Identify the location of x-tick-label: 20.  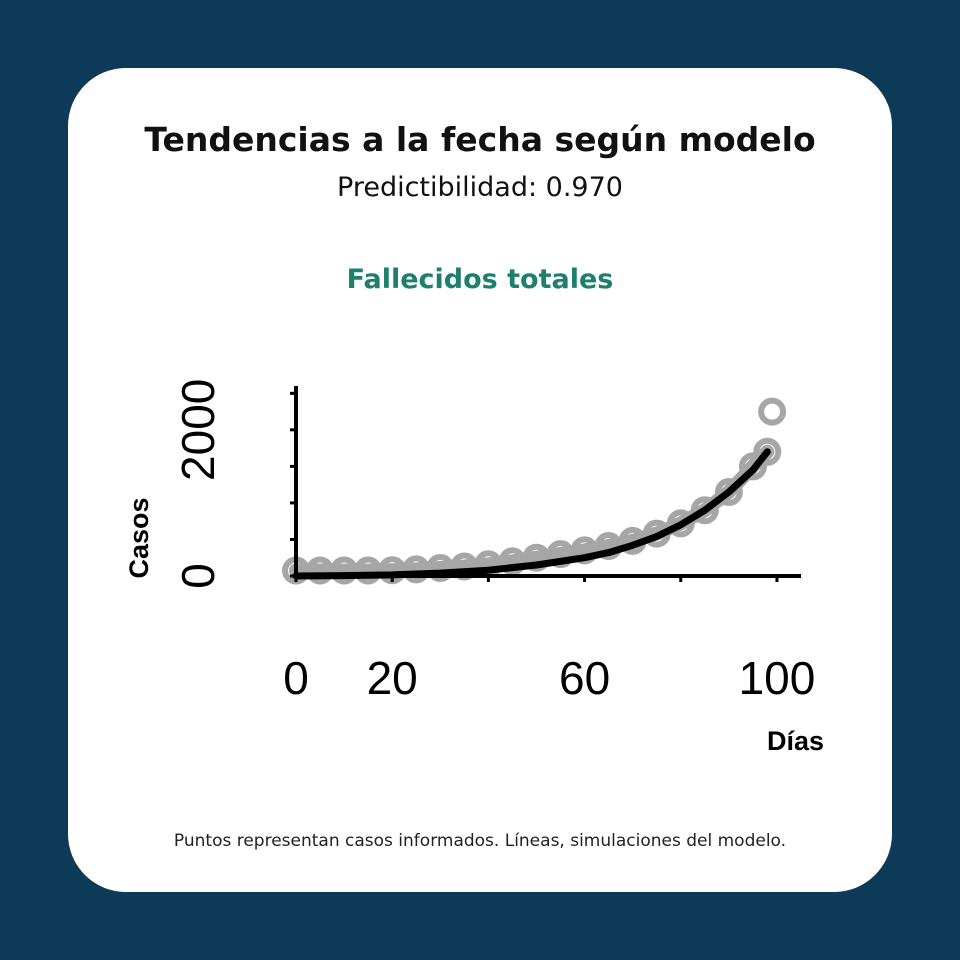
(392, 678).